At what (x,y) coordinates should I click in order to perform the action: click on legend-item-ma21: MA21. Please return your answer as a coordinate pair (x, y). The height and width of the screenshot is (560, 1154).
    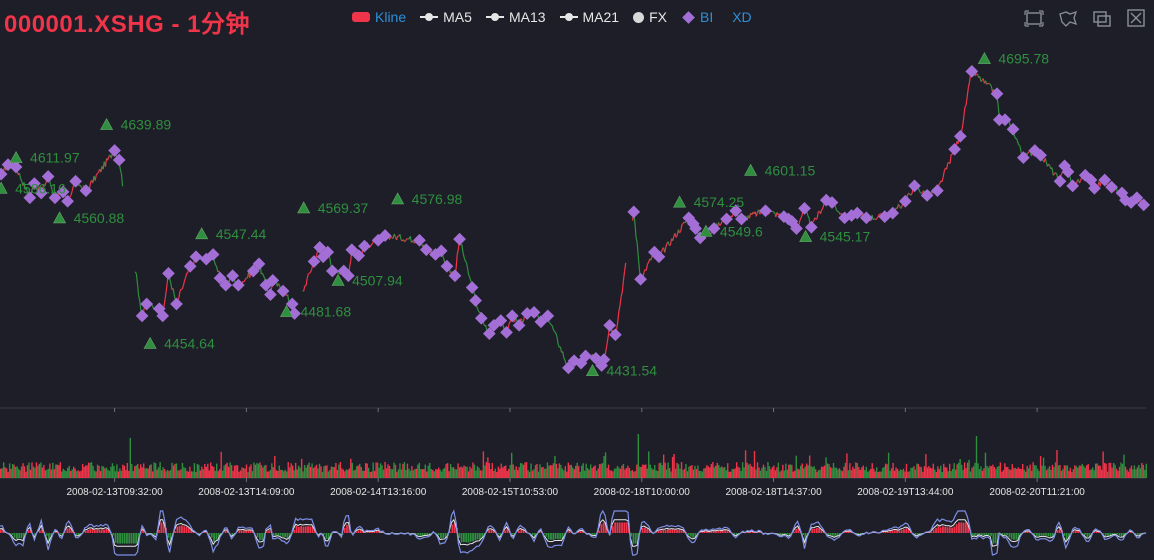
    Looking at the image, I should click on (589, 17).